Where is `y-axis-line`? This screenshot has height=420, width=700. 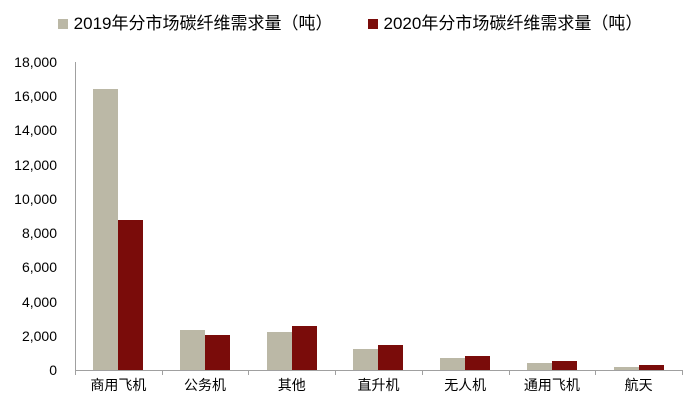
y-axis-line is located at coordinates (75, 216).